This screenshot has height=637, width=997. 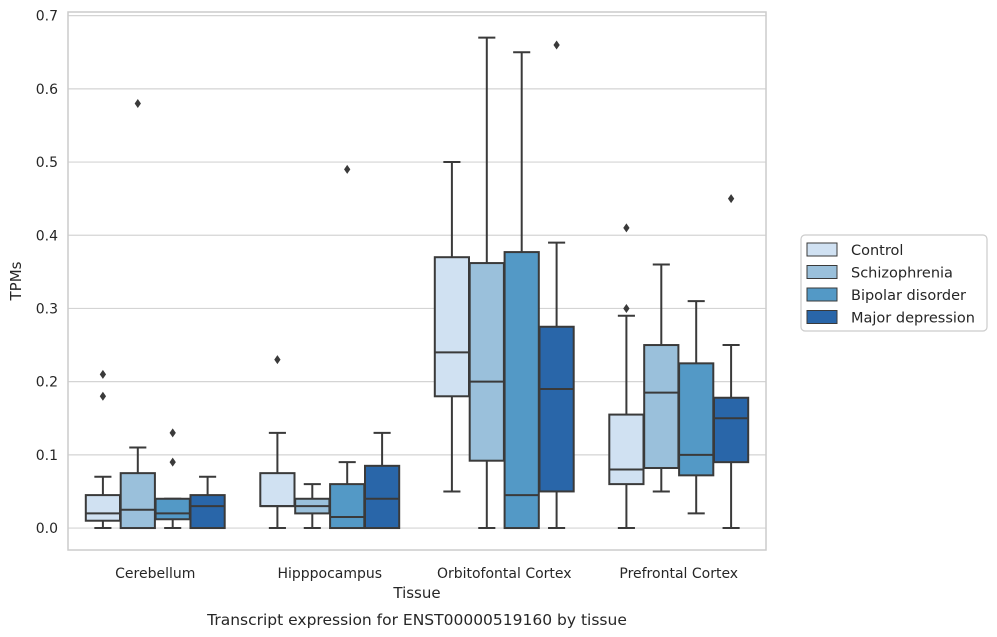 I want to click on y-tick-label: 0.6, so click(x=47, y=90).